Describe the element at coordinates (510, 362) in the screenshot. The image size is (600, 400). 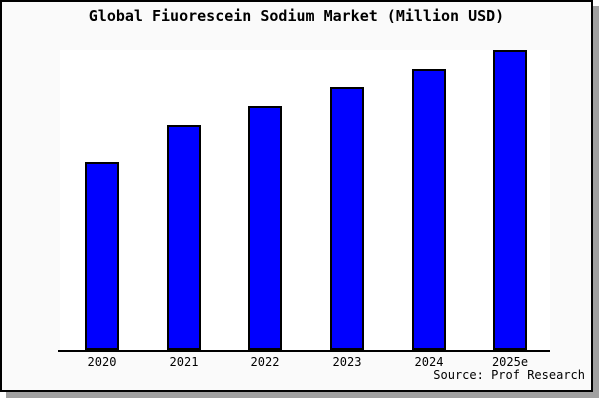
I see `x-tick-label-2025e: 2025e` at that location.